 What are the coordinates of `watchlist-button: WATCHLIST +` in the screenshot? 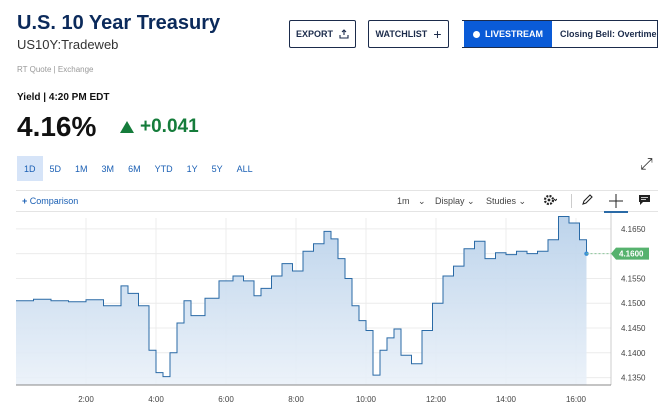 It's located at (408, 34).